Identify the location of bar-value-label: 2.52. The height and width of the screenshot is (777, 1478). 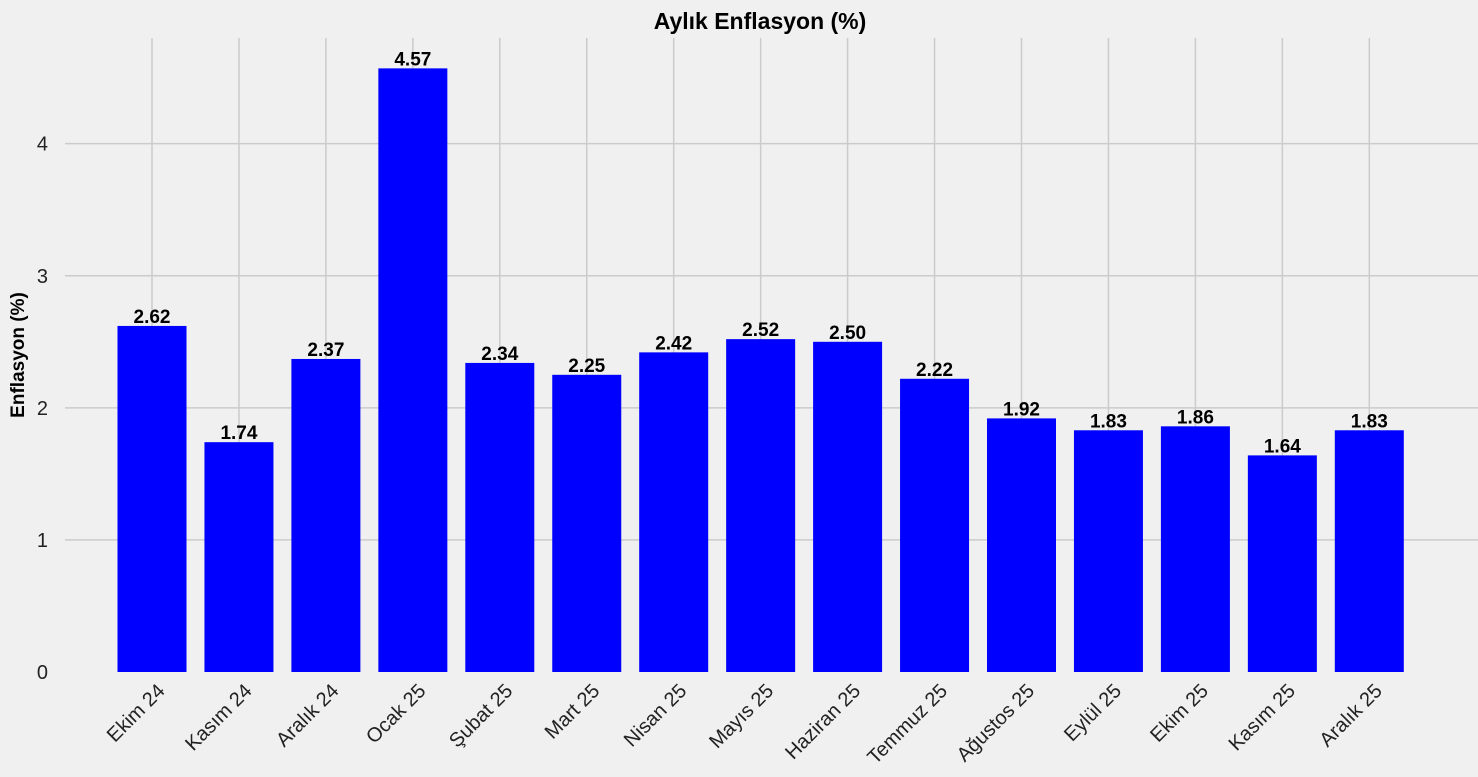
(760, 330).